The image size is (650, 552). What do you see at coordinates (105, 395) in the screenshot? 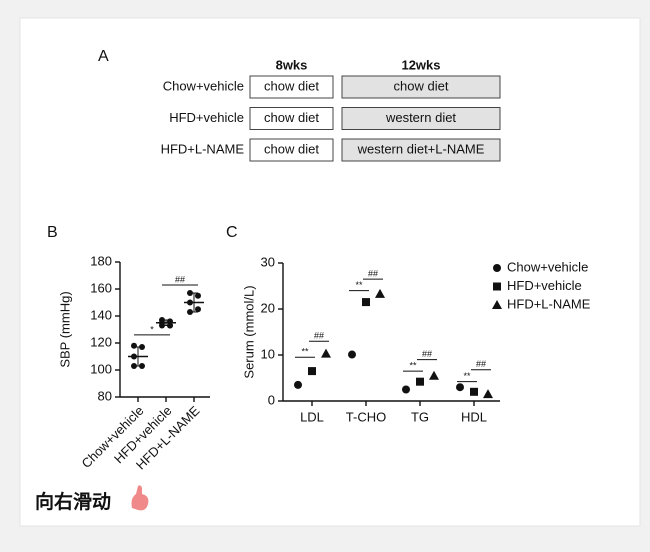
I see `y-tick-label: 80` at bounding box center [105, 395].